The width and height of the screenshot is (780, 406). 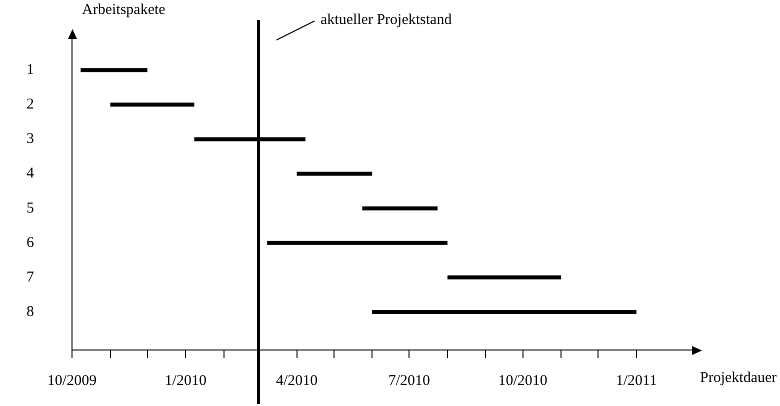 I want to click on y-tick-label: 5, so click(x=30, y=208).